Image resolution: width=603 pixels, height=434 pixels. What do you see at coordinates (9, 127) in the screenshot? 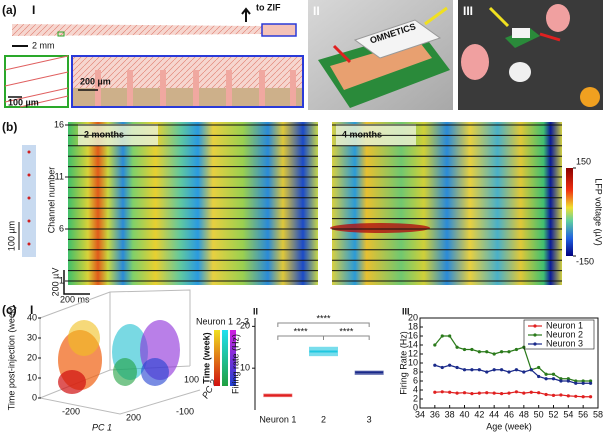
I see `panel-label: (b)` at bounding box center [9, 127].